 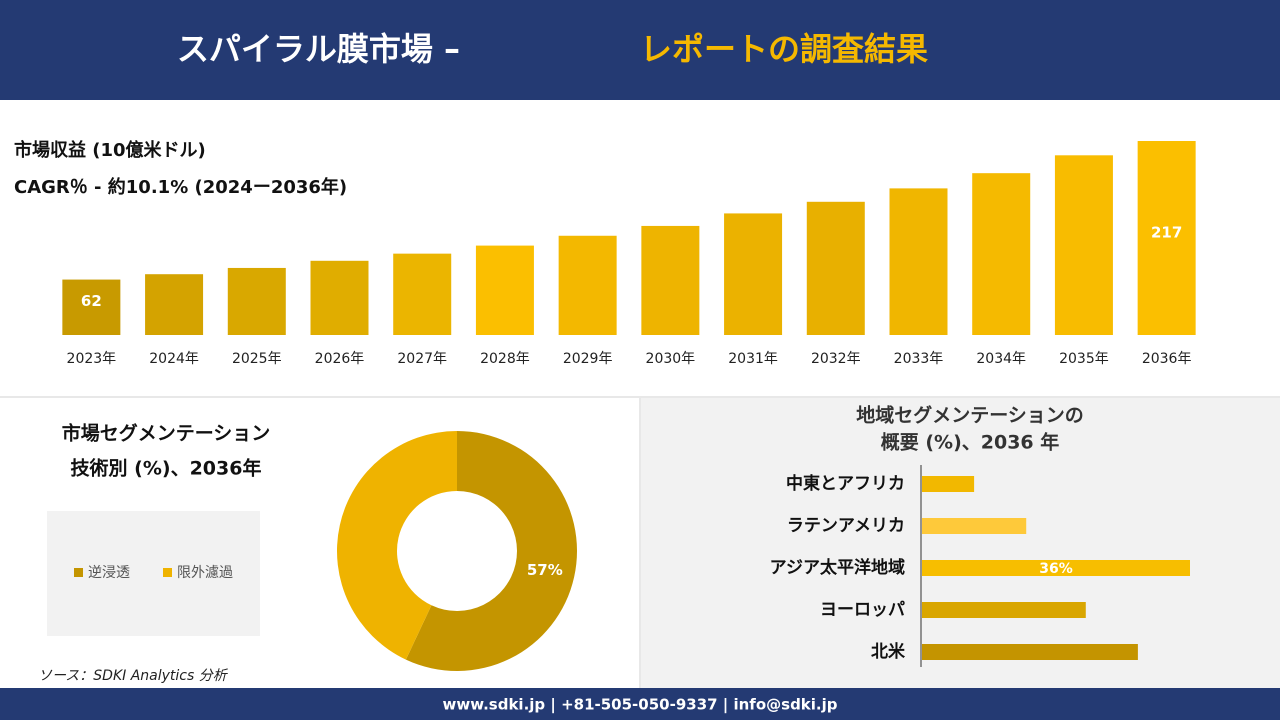 What do you see at coordinates (970, 415) in the screenshot?
I see `chart-title: 地域セグメンテーションの` at bounding box center [970, 415].